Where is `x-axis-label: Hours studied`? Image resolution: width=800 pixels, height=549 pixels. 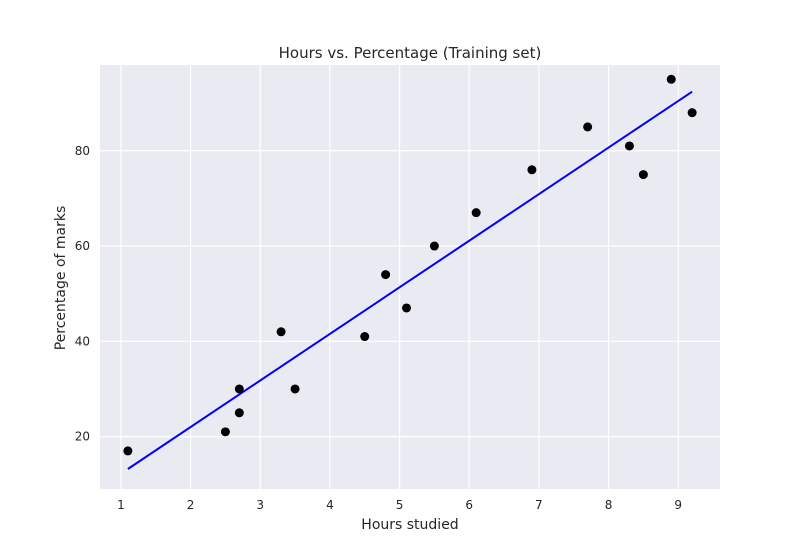 x-axis-label: Hours studied is located at coordinates (409, 525).